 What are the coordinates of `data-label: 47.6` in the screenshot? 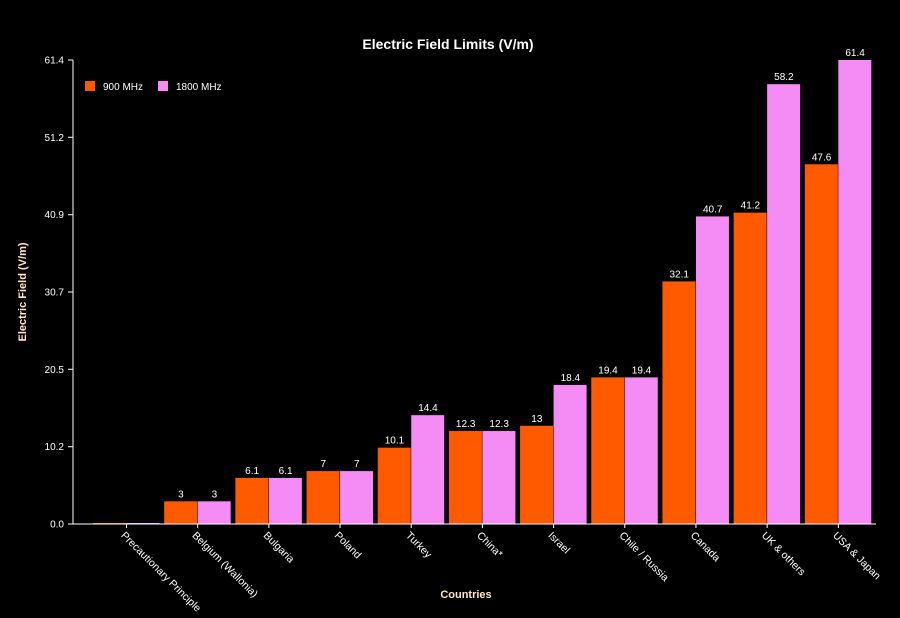 It's located at (822, 157).